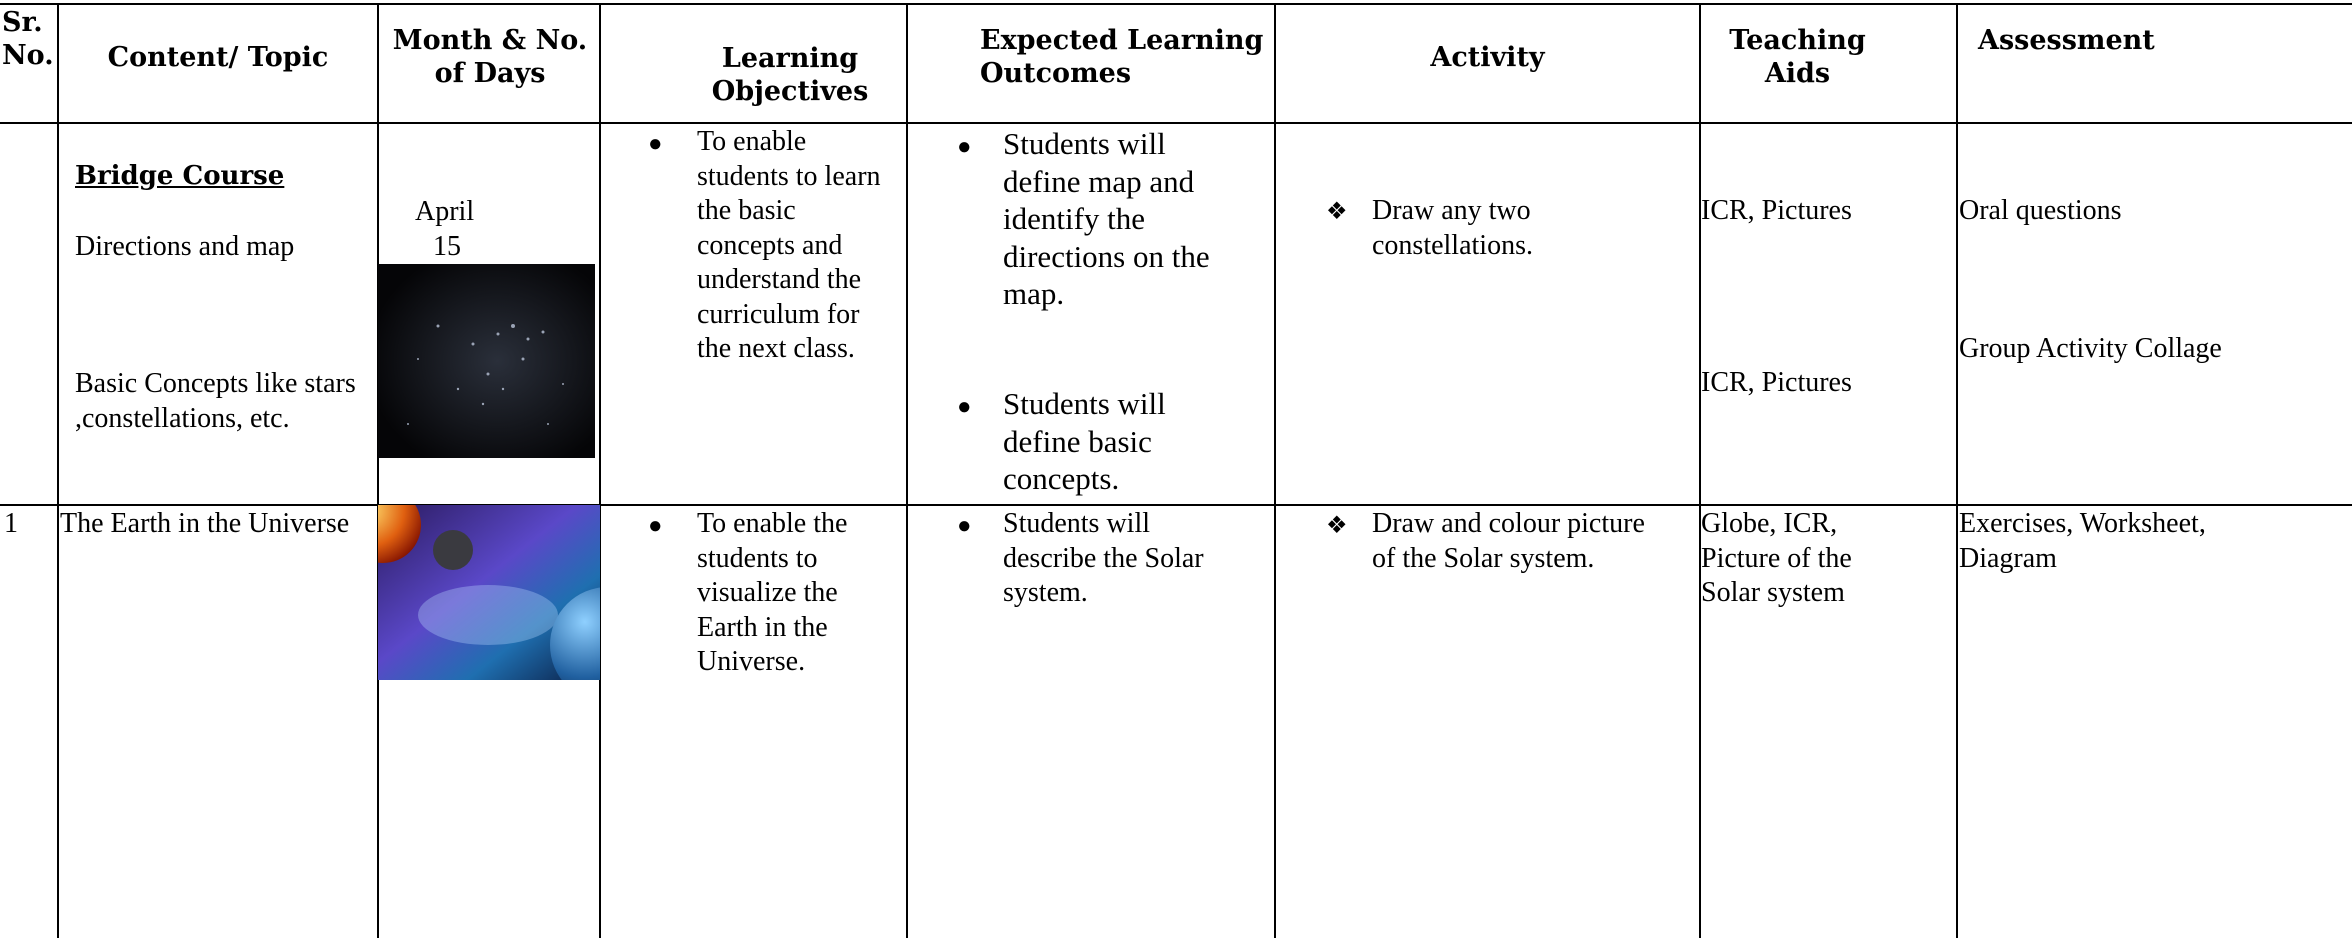 The image size is (2352, 938). I want to click on header-cell: Teaching Aids, so click(1797, 57).